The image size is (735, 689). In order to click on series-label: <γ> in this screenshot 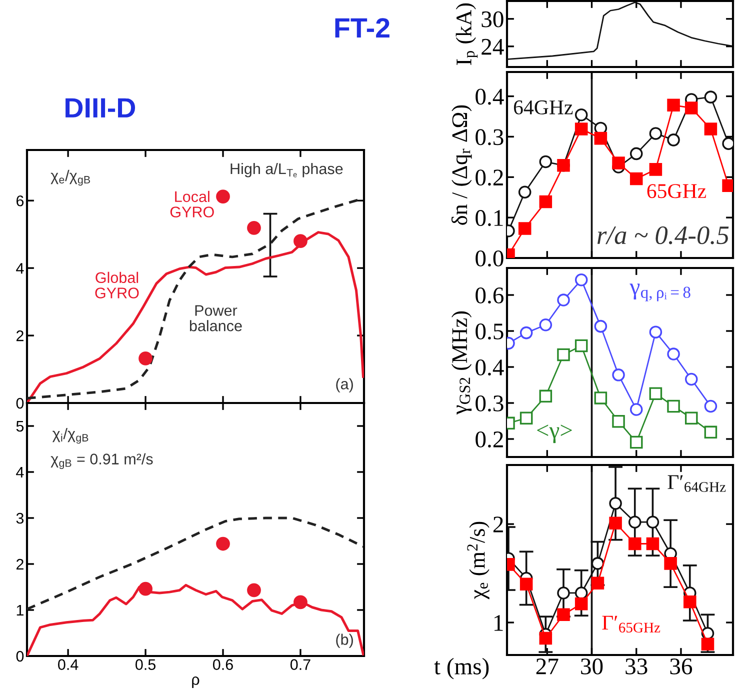, I will do `click(554, 434)`.